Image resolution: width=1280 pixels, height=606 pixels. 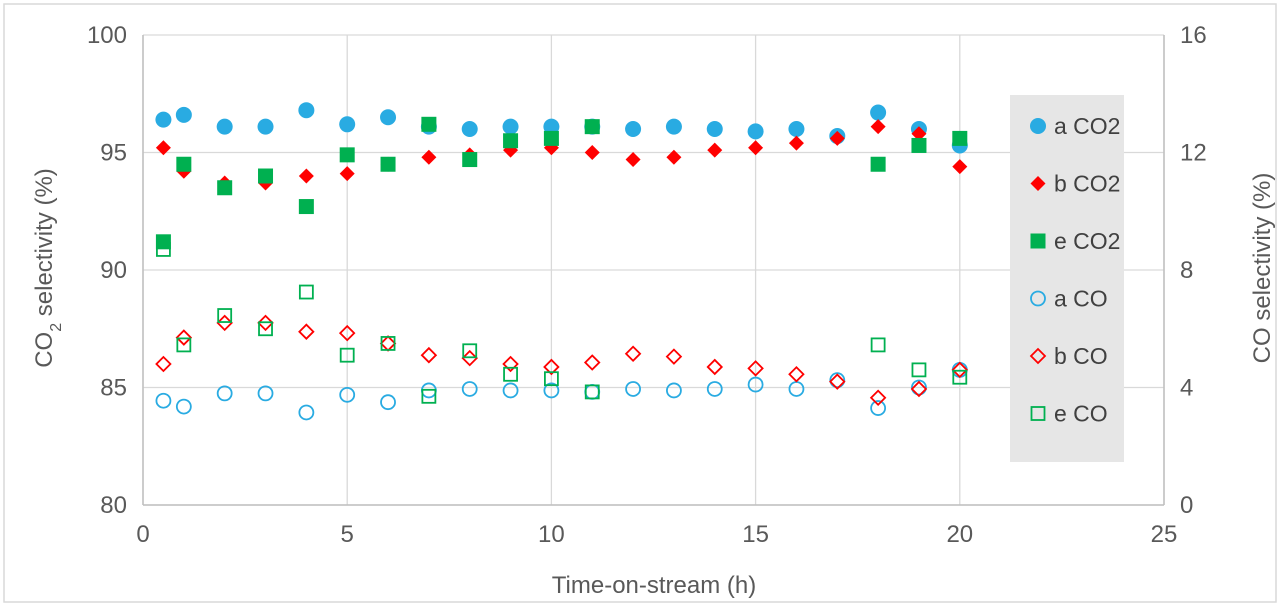 I want to click on x-tick-label: 25, so click(x=1164, y=534).